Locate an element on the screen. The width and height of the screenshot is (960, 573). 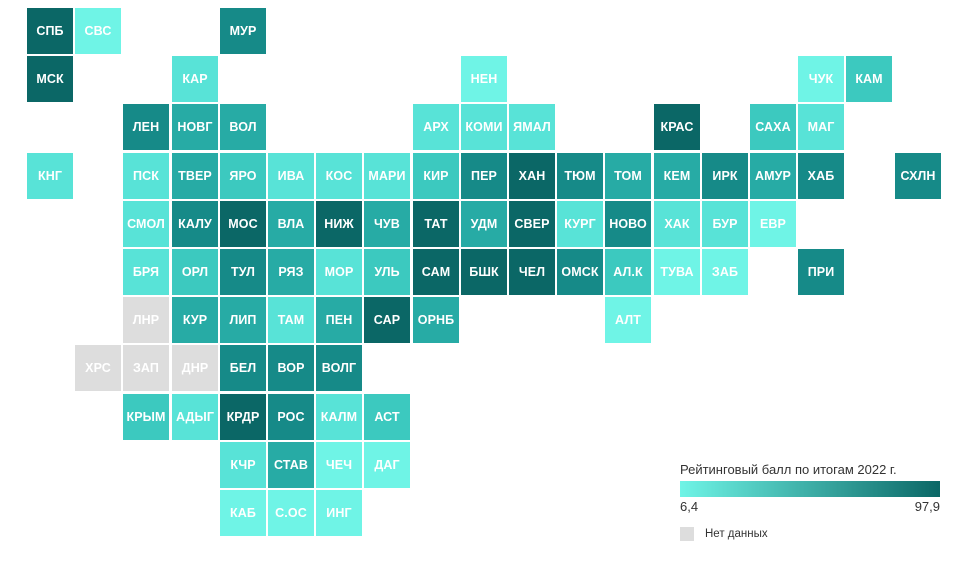
region-tile: ИВА is located at coordinates (291, 176).